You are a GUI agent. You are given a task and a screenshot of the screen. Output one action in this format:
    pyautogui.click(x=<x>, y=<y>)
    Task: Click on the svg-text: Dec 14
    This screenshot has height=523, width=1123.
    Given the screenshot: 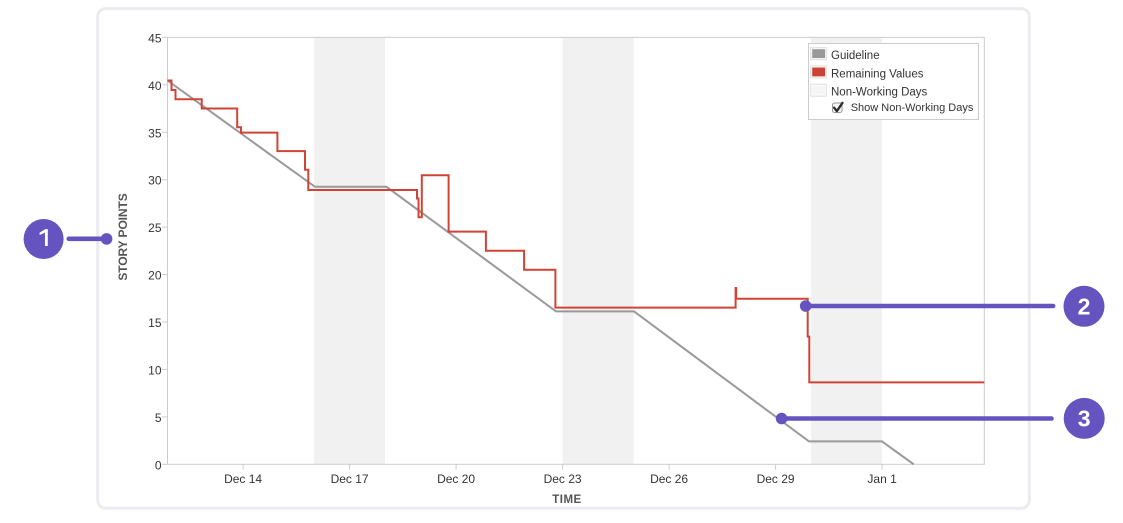 What is the action you would take?
    pyautogui.click(x=243, y=479)
    